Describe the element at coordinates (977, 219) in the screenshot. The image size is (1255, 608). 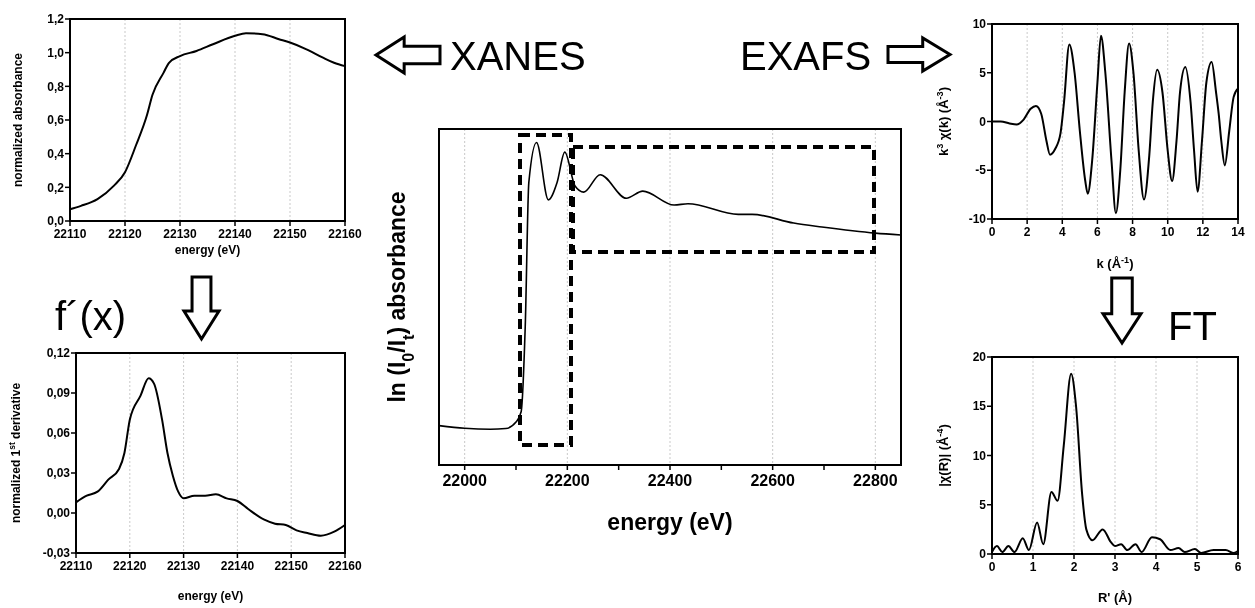
I see `y-tick-label: -10` at that location.